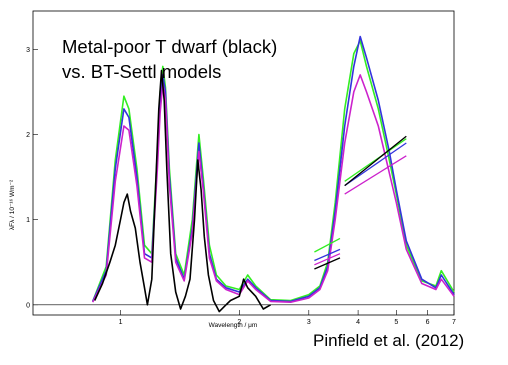 This screenshot has height=365, width=508. What do you see at coordinates (12, 204) in the screenshot?
I see `y-axis-label: λFλ / 10⁻¹⁶ Wm⁻²` at bounding box center [12, 204].